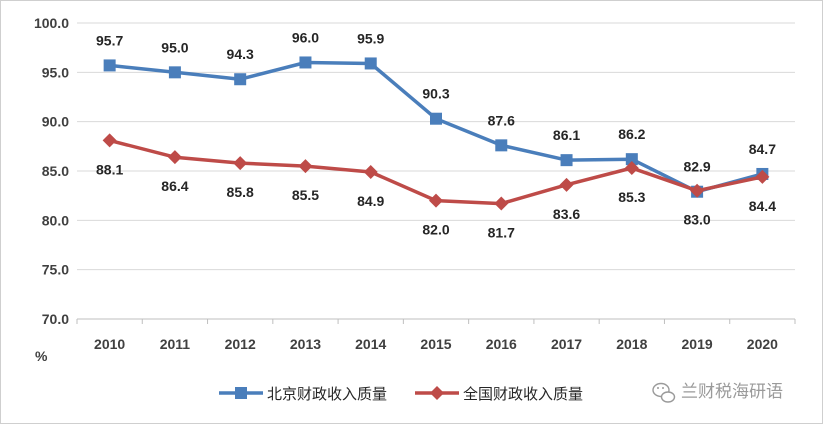 The height and width of the screenshot is (428, 823). What do you see at coordinates (435, 94) in the screenshot?
I see `data-label: 90.3` at bounding box center [435, 94].